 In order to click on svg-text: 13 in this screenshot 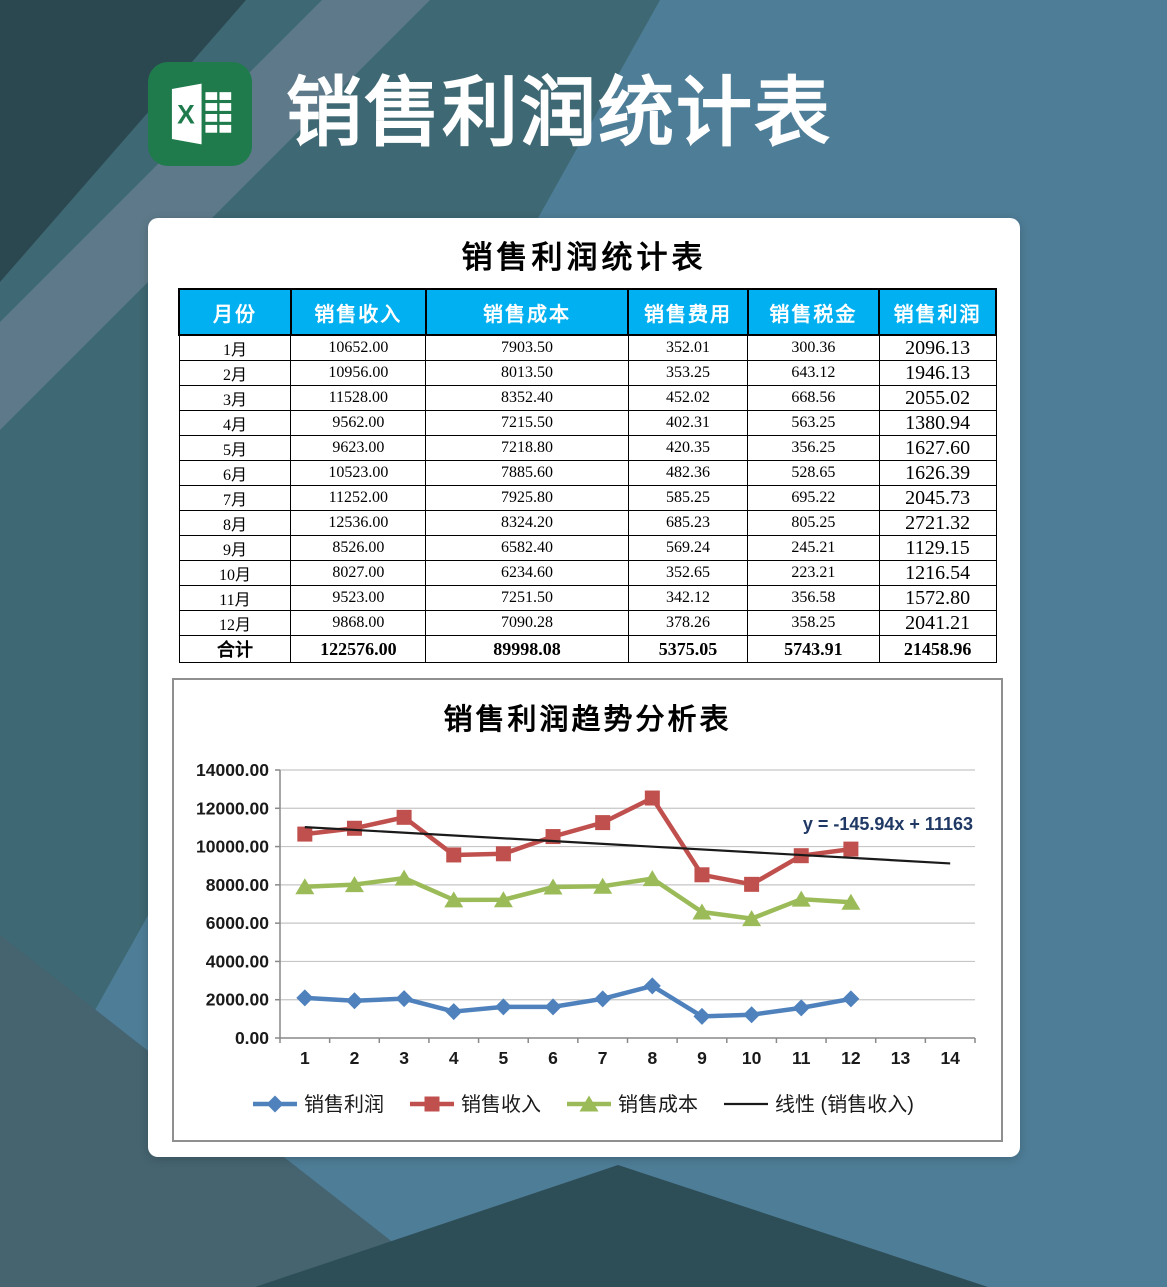, I will do `click(901, 1058)`.